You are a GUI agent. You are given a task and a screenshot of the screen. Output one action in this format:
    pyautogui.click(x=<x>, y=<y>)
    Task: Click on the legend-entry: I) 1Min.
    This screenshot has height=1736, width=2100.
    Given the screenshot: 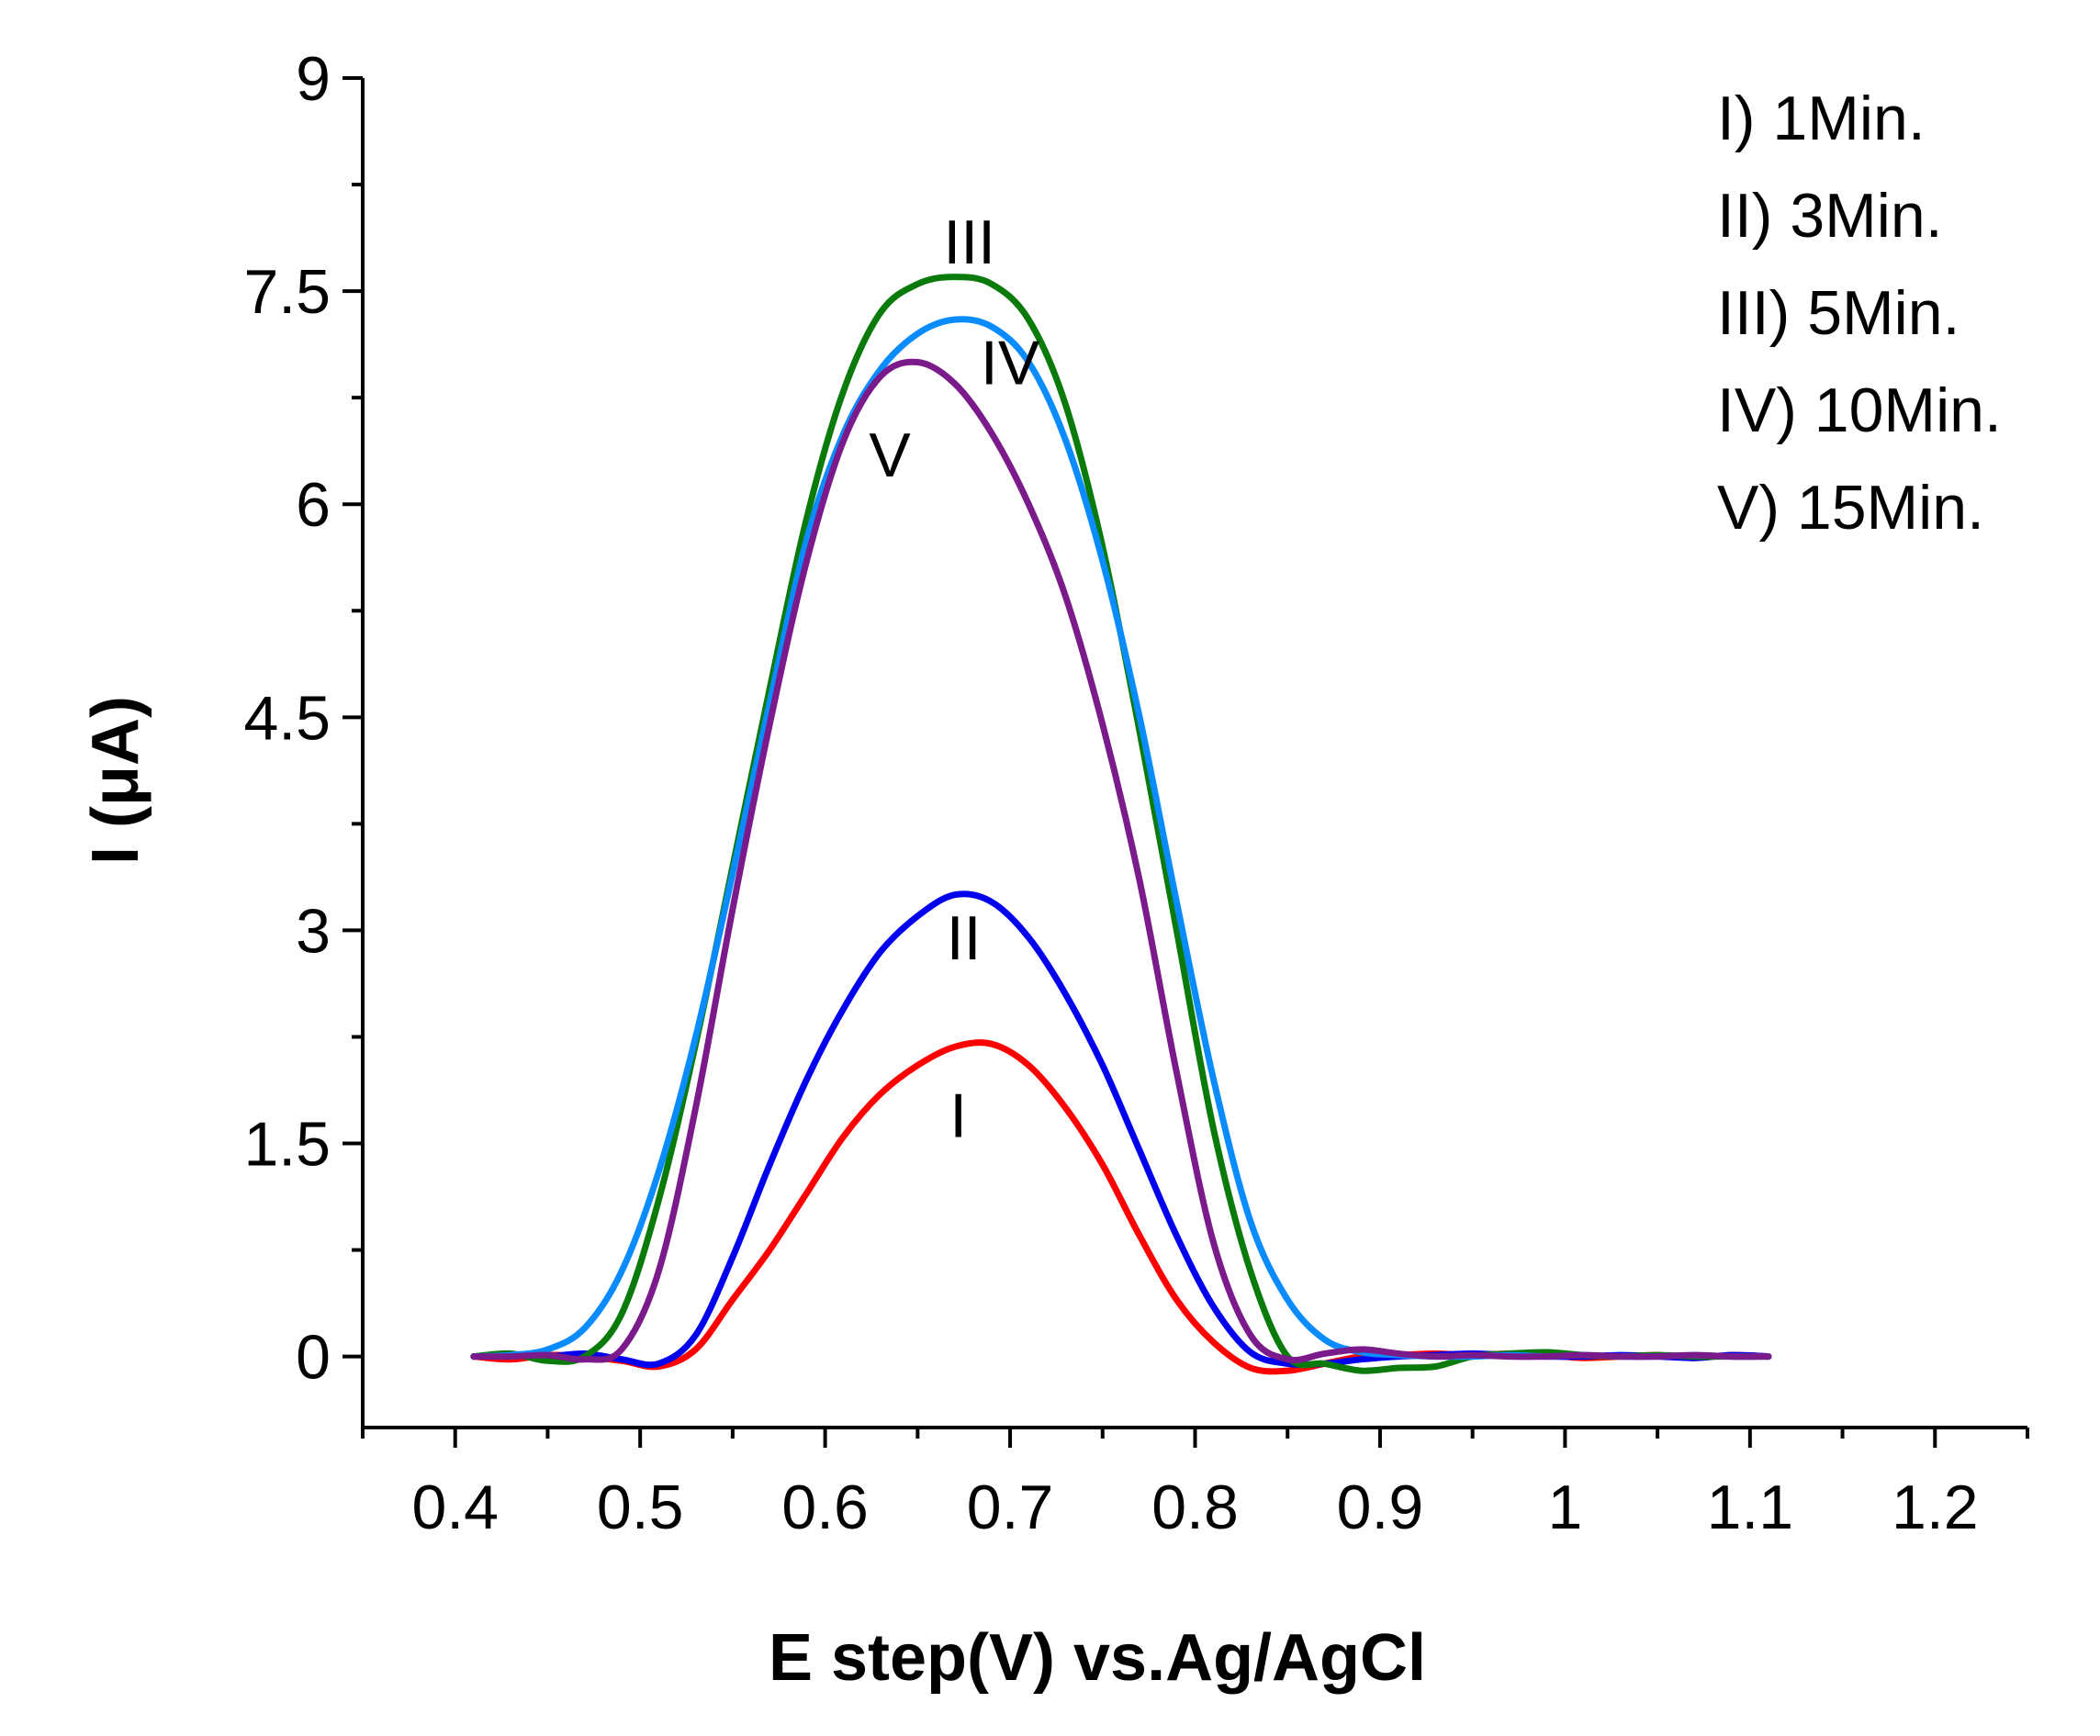 What is the action you would take?
    pyautogui.click(x=1821, y=118)
    